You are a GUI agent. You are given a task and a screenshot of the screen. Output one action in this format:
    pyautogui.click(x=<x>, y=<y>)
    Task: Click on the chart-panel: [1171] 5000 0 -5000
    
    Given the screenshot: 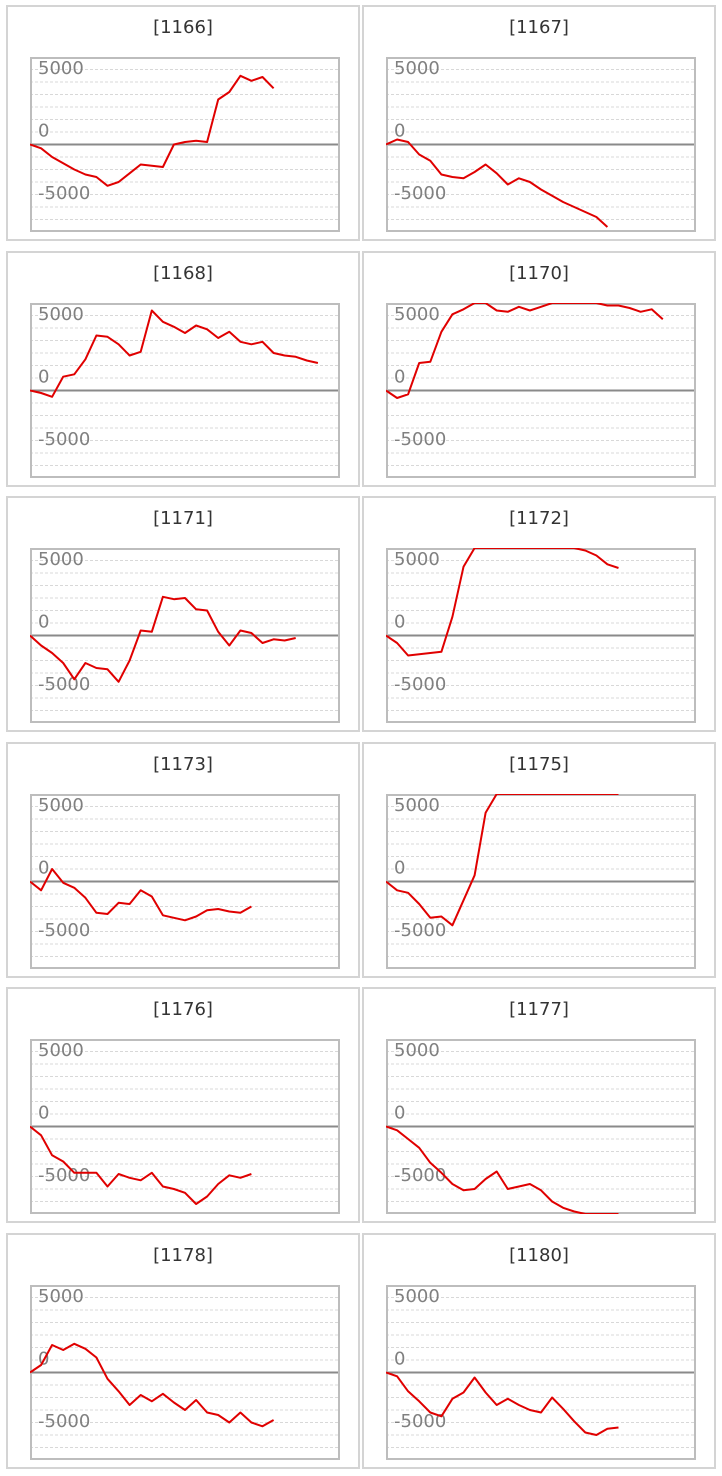 What is the action you would take?
    pyautogui.click(x=183, y=614)
    